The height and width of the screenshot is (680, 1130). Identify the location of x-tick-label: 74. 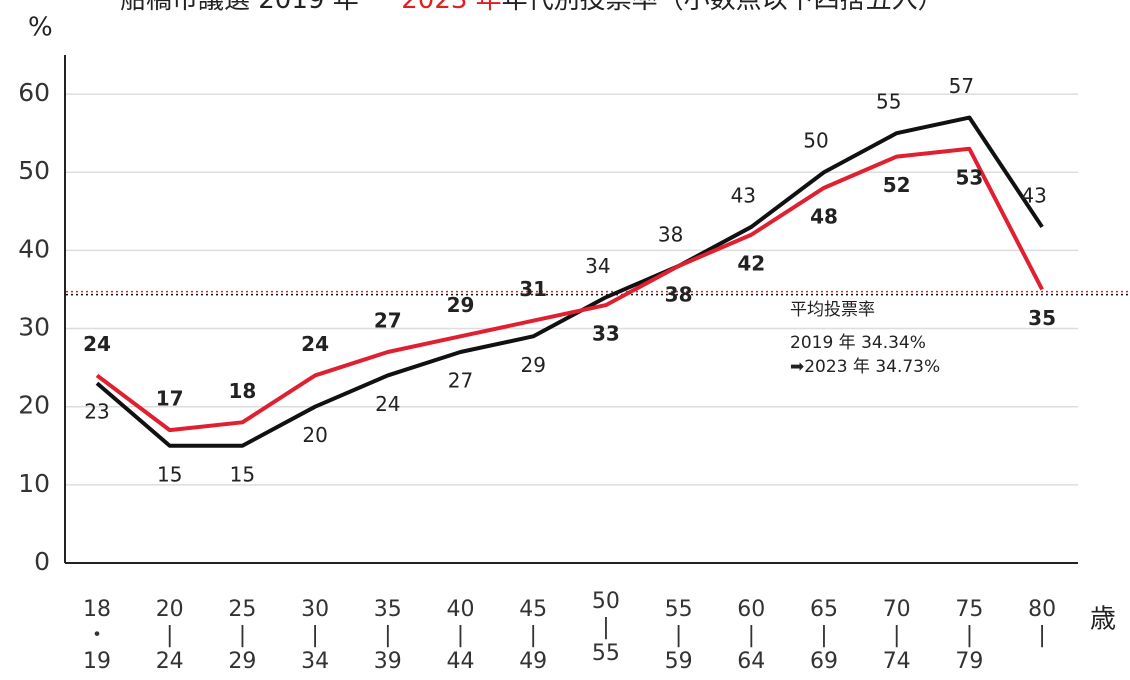
(897, 661).